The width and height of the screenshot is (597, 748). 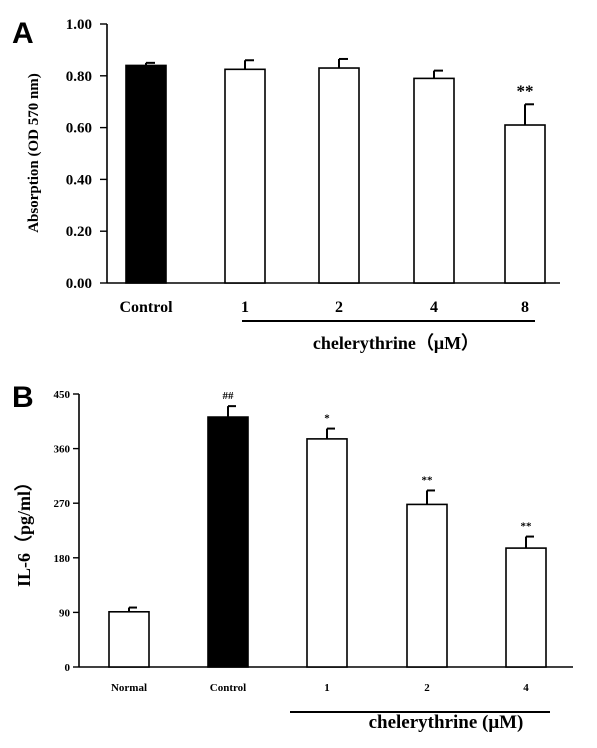 What do you see at coordinates (23, 397) in the screenshot?
I see `panel-b-letter: B` at bounding box center [23, 397].